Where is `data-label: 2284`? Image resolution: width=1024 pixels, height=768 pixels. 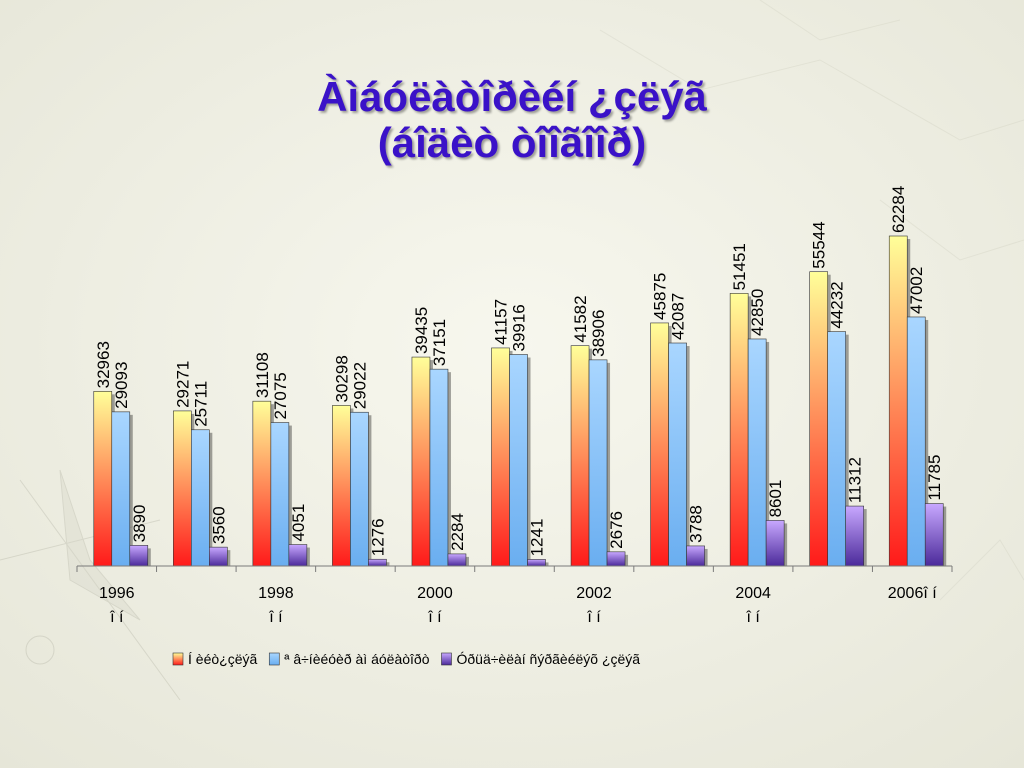 data-label: 2284 is located at coordinates (457, 532).